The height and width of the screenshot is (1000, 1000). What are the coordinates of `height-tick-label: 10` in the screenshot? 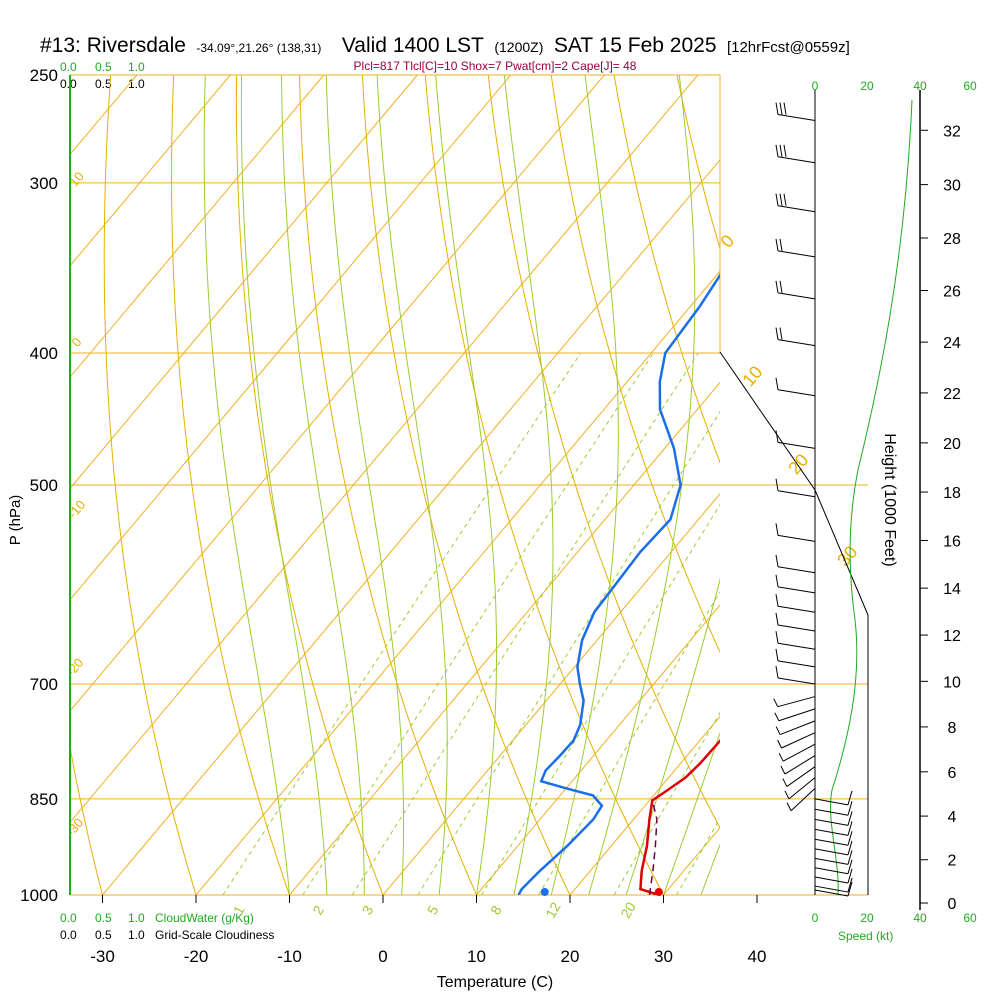 It's located at (952, 682).